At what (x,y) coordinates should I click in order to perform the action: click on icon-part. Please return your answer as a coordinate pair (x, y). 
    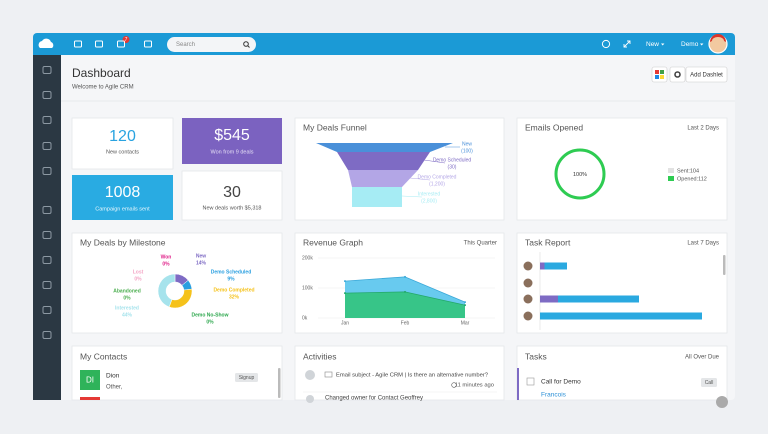
    Looking at the image, I should click on (662, 72).